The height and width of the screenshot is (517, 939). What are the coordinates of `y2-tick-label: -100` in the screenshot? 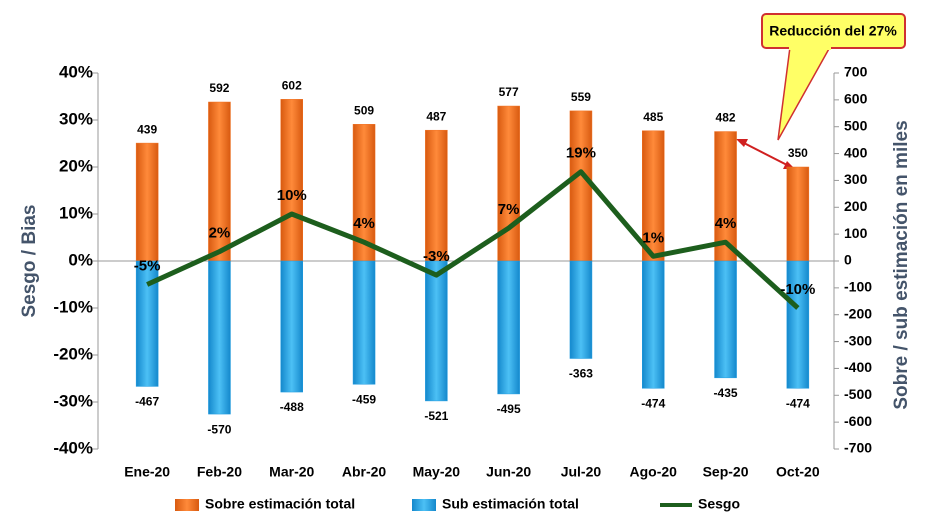 It's located at (858, 287).